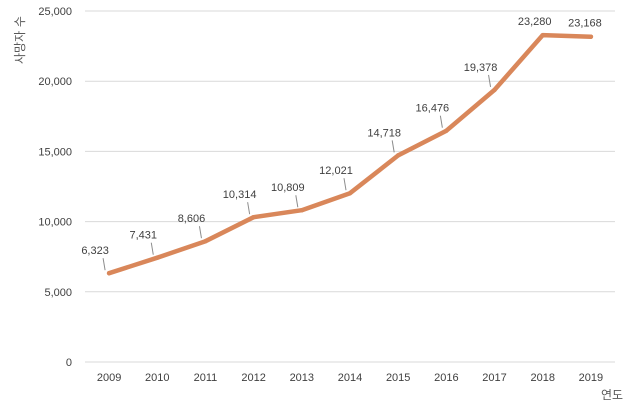 The width and height of the screenshot is (635, 412). Describe the element at coordinates (55, 82) in the screenshot. I see `y-tick-label: 20,000` at that location.